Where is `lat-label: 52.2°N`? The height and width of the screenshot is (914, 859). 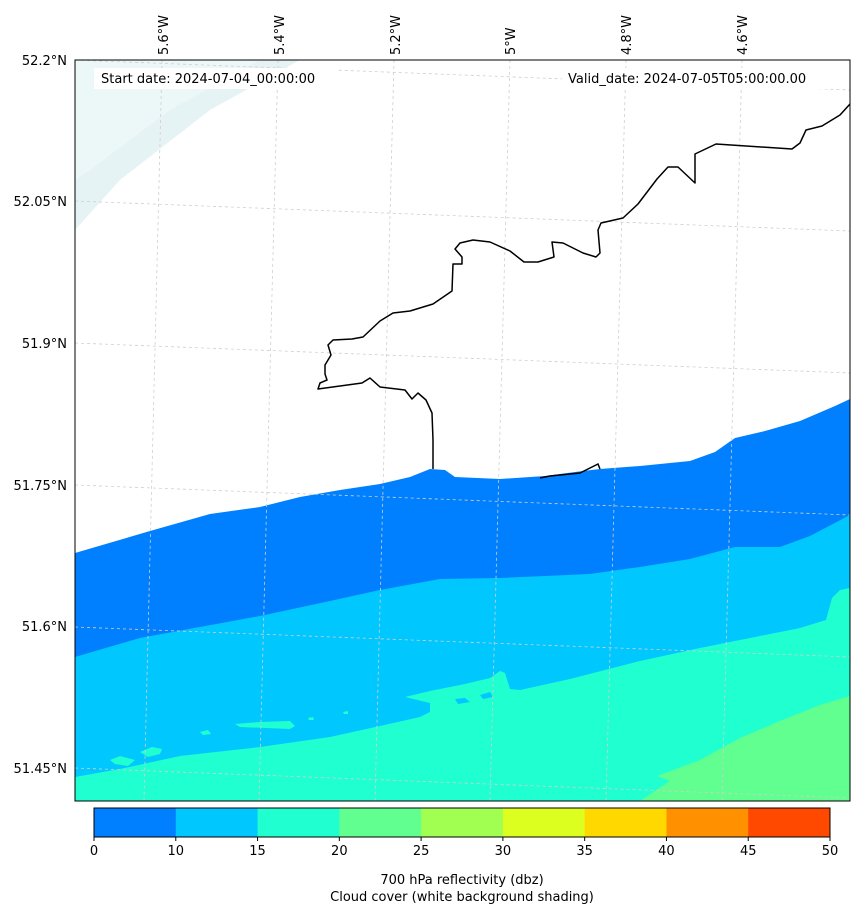
lat-label: 52.2°N is located at coordinates (44, 61).